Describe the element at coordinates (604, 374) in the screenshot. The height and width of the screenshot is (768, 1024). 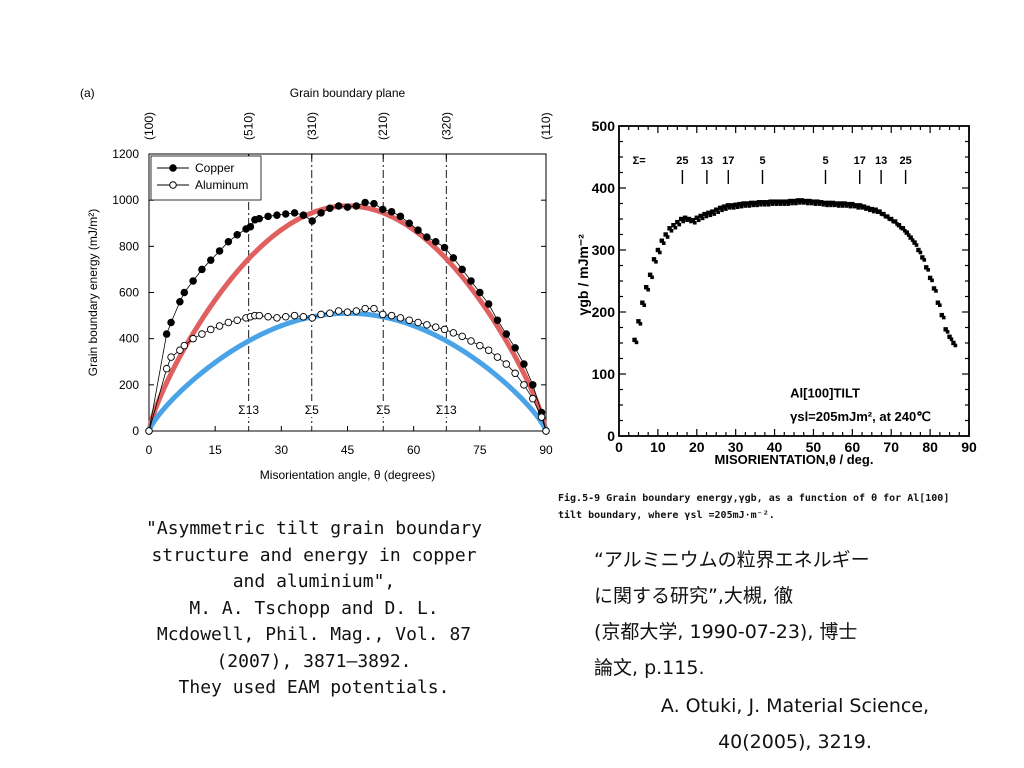
I see `y-tick-label: 100` at that location.